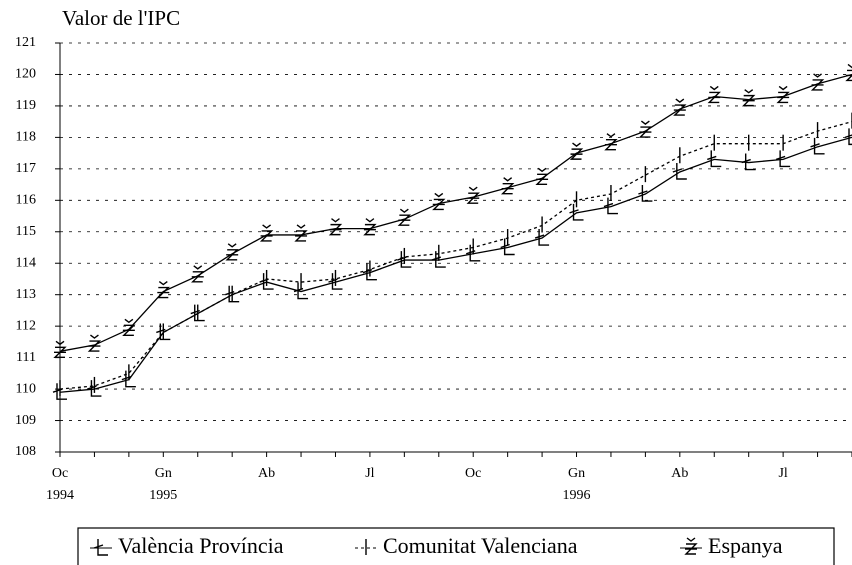  What do you see at coordinates (25, 451) in the screenshot?
I see `y-tick-label: 108` at bounding box center [25, 451].